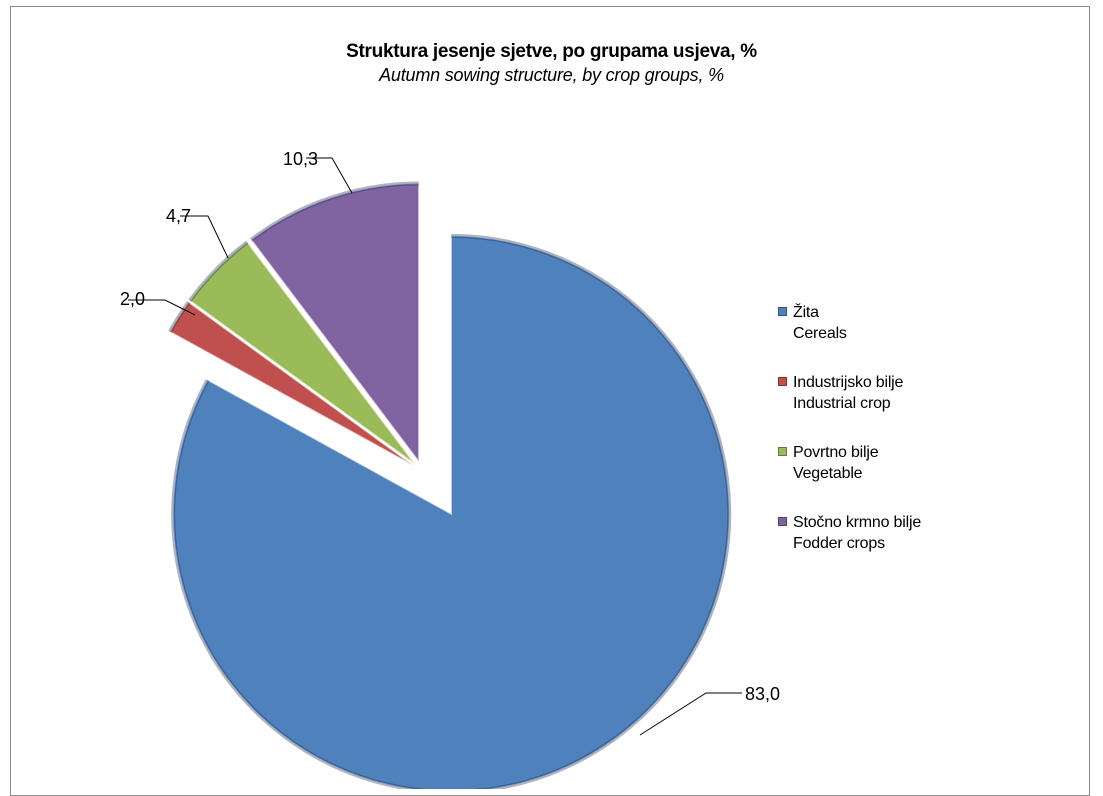 Image resolution: width=1103 pixels, height=796 pixels. Describe the element at coordinates (782, 381) in the screenshot. I see `legend-swatch-industrial` at that location.